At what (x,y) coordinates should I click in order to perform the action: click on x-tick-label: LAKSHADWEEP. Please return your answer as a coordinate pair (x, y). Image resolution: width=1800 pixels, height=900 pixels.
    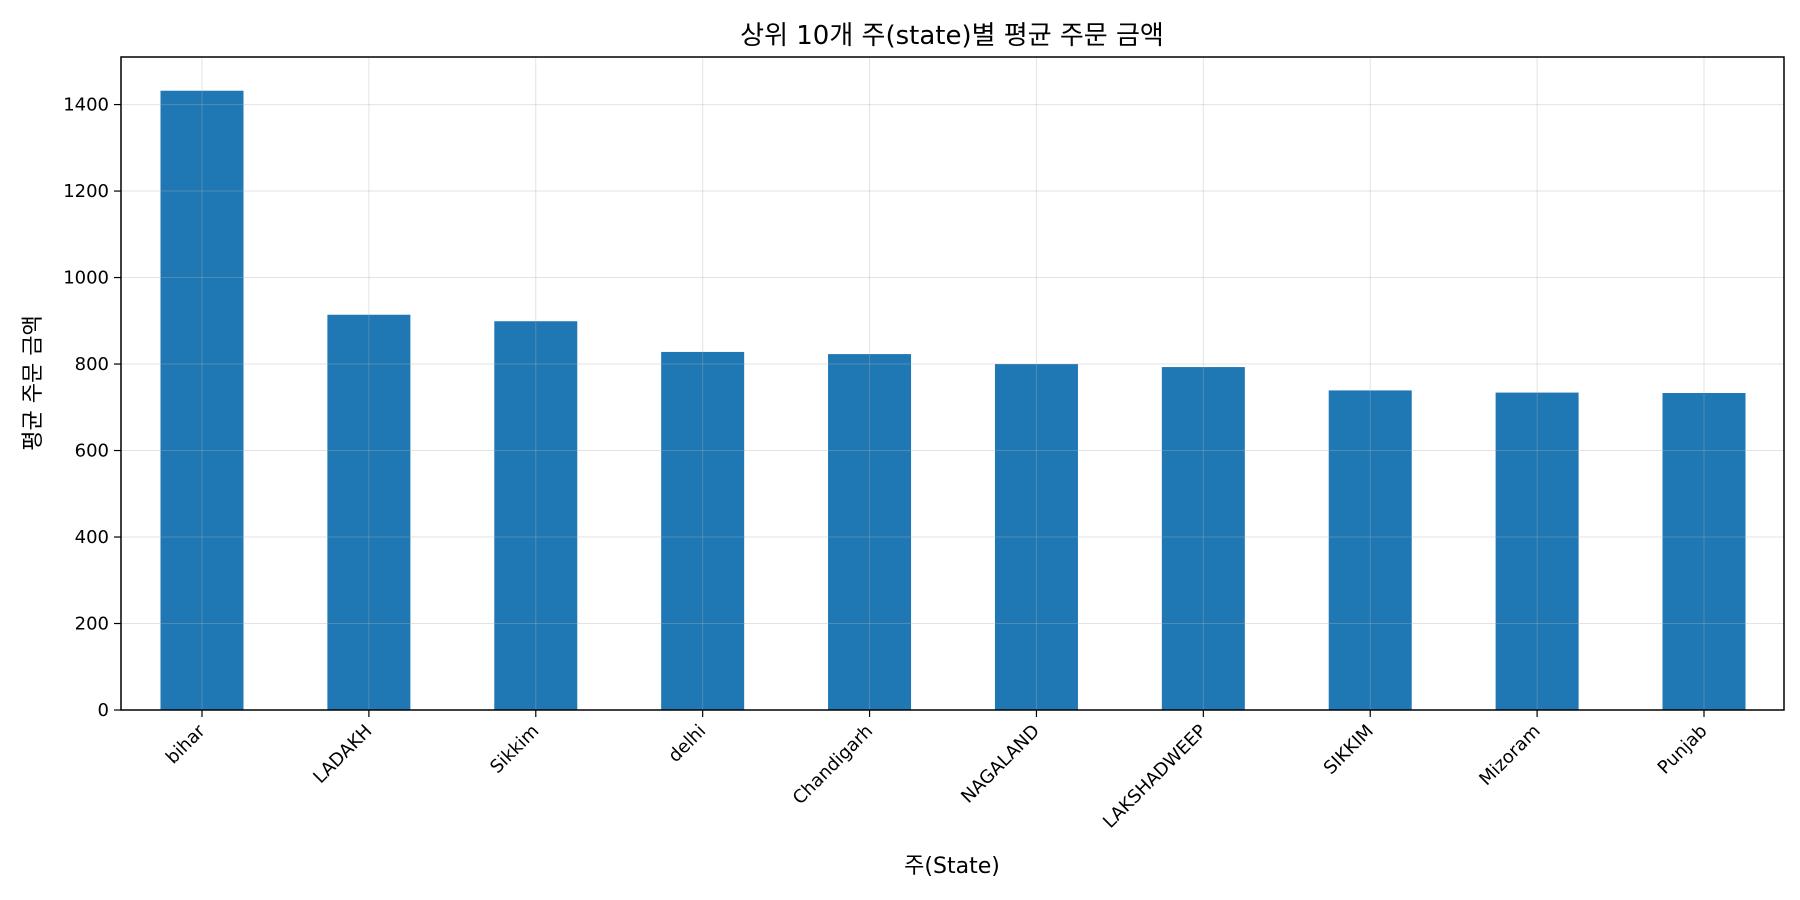
    Looking at the image, I should click on (1155, 777).